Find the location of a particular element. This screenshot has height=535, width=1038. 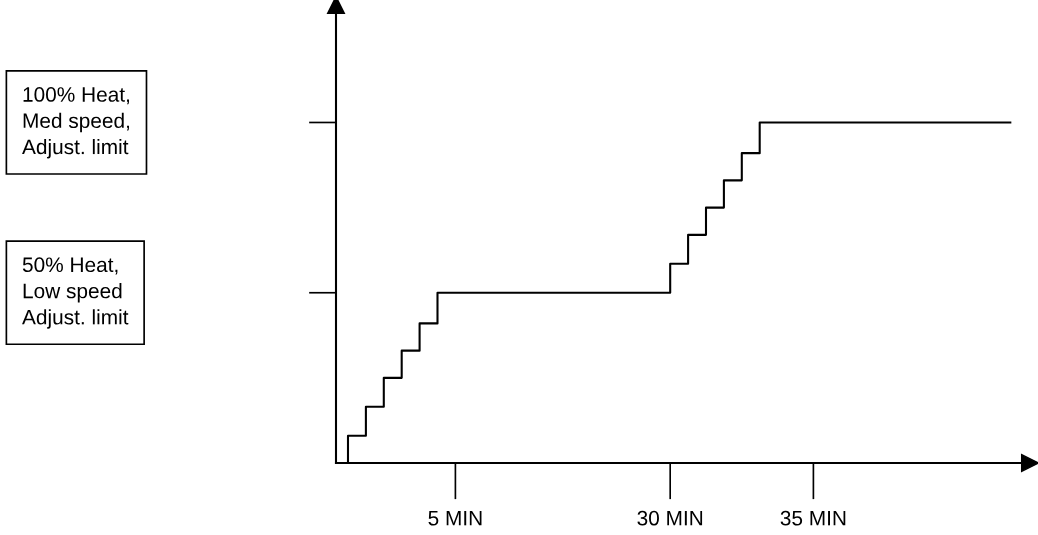

text: 100% Heat, Med speed, Adjust. limit is located at coordinates (75, 123).